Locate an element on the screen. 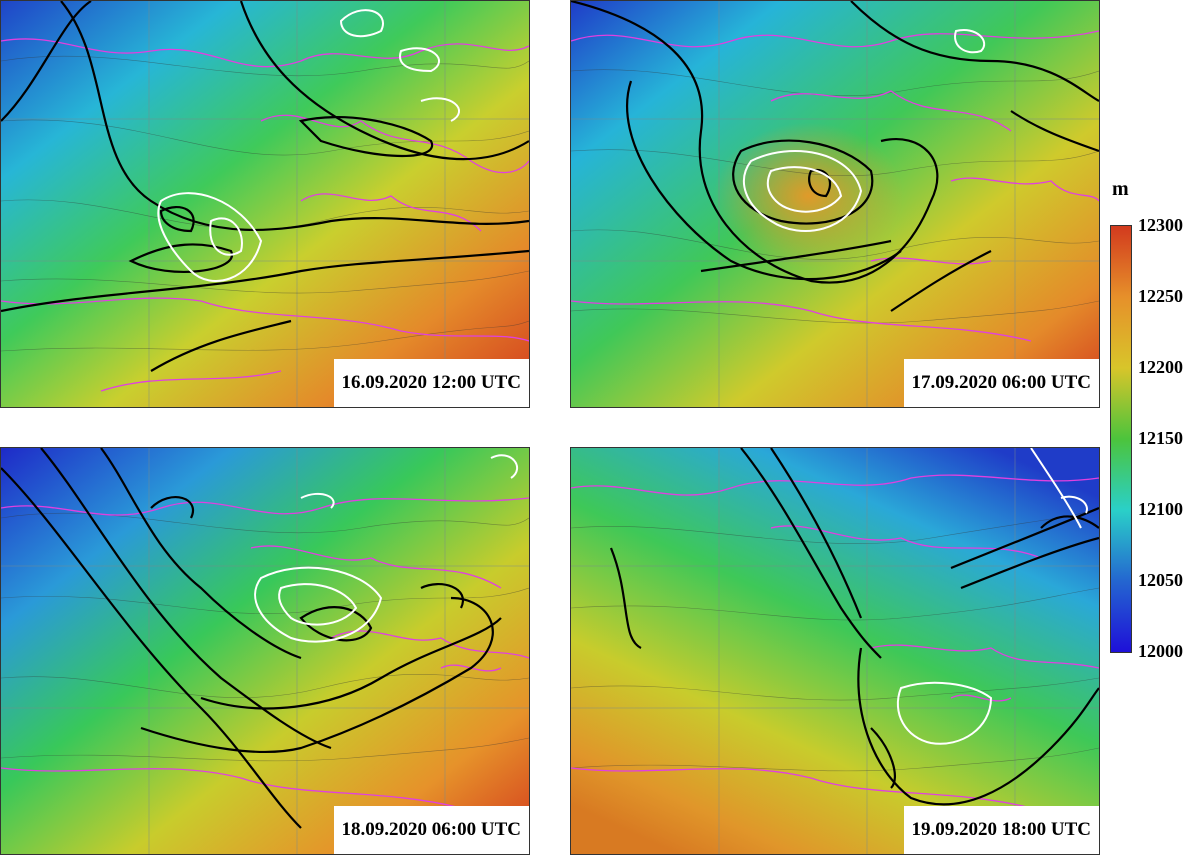  timestamp-label-2: 17.09.2020 06:00 UTC is located at coordinates (1001, 383).